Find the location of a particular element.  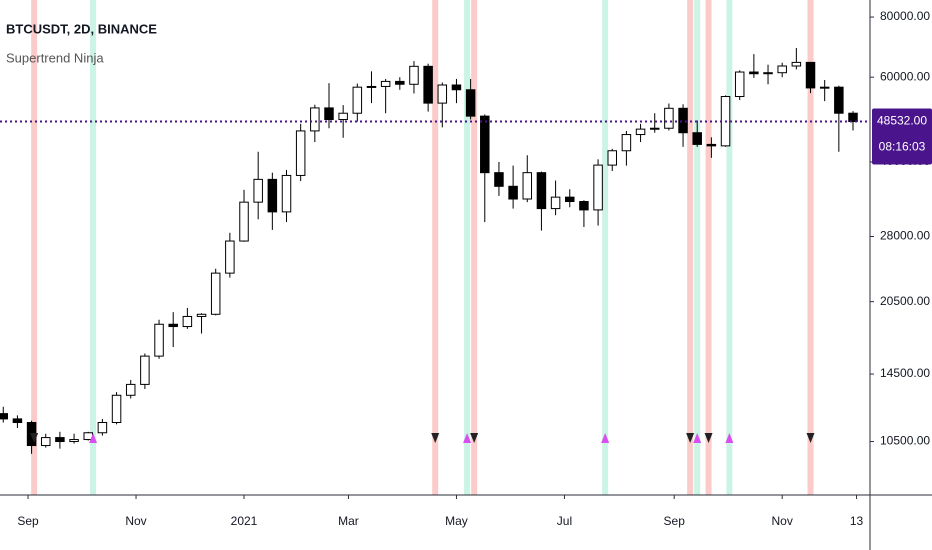

x-tick-label: 2021 is located at coordinates (244, 521).